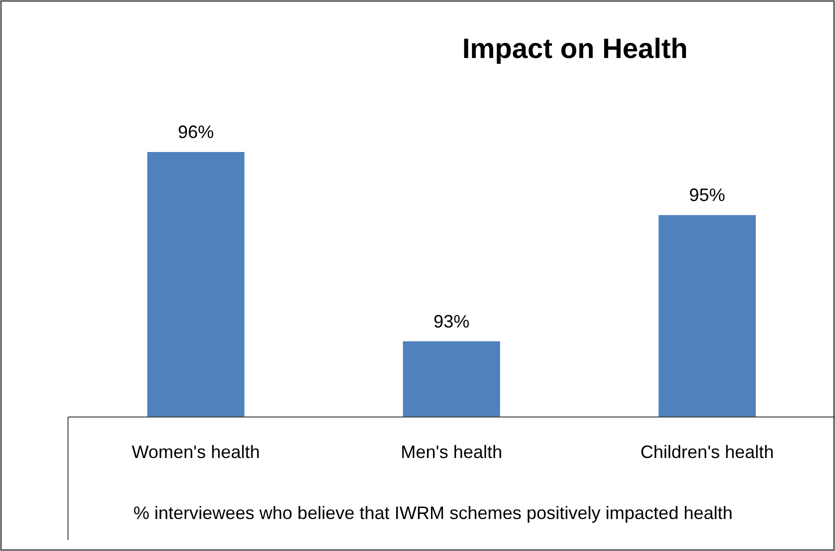  Describe the element at coordinates (451, 452) in the screenshot. I see `x-tick-label: Men's health` at that location.